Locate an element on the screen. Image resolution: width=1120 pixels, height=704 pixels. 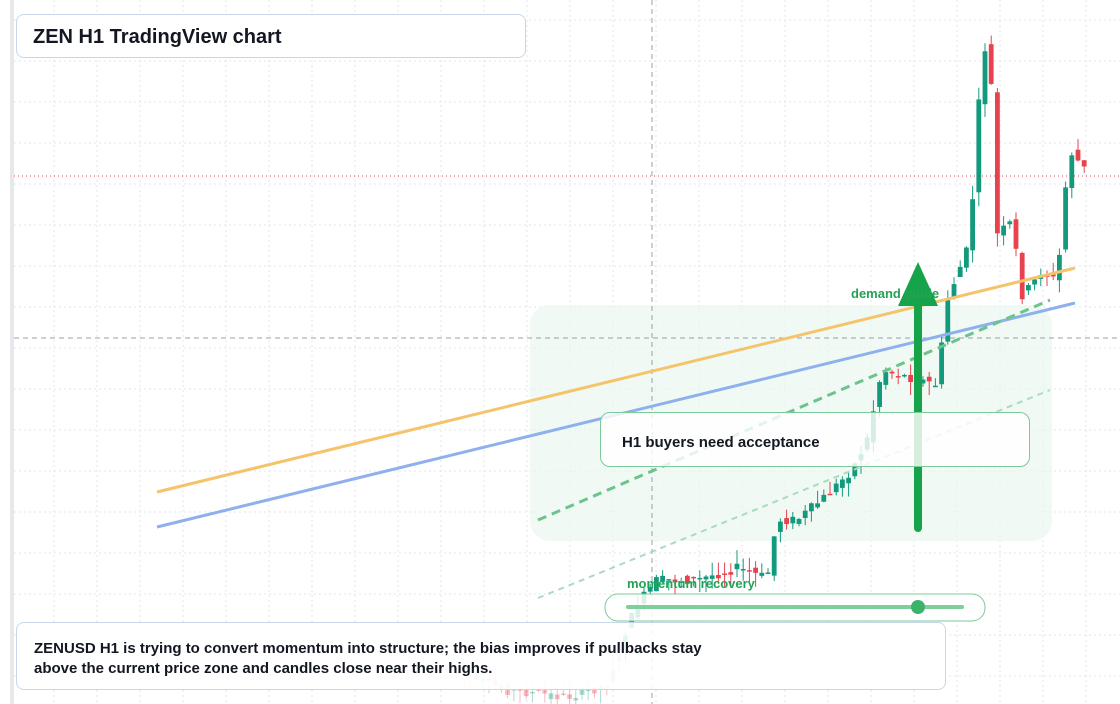
channel-lower is located at coordinates (794, 494).